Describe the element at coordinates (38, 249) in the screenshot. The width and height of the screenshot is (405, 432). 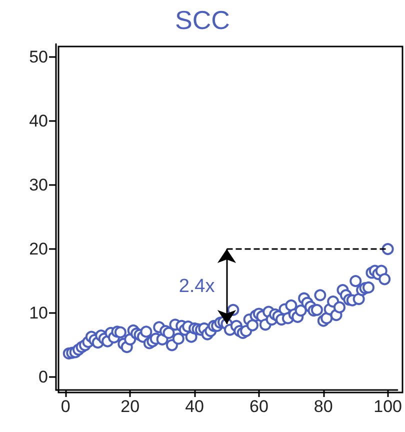
I see `y-tick-label: 20` at that location.